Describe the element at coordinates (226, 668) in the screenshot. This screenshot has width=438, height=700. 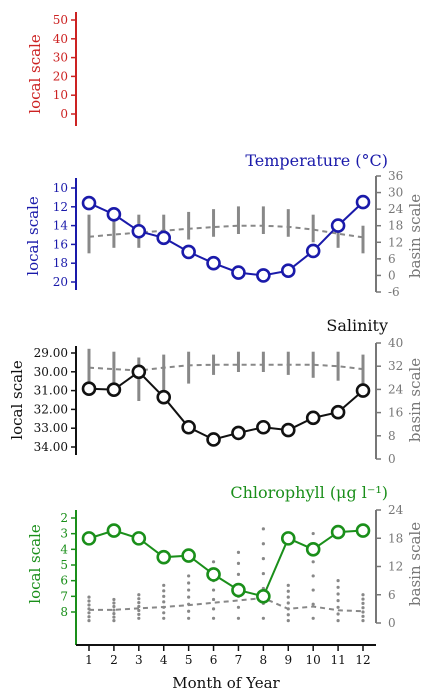
I see `x-axis: Month of Year 1 2 3 4 5 6 7 8 9 10 11 12` at that location.